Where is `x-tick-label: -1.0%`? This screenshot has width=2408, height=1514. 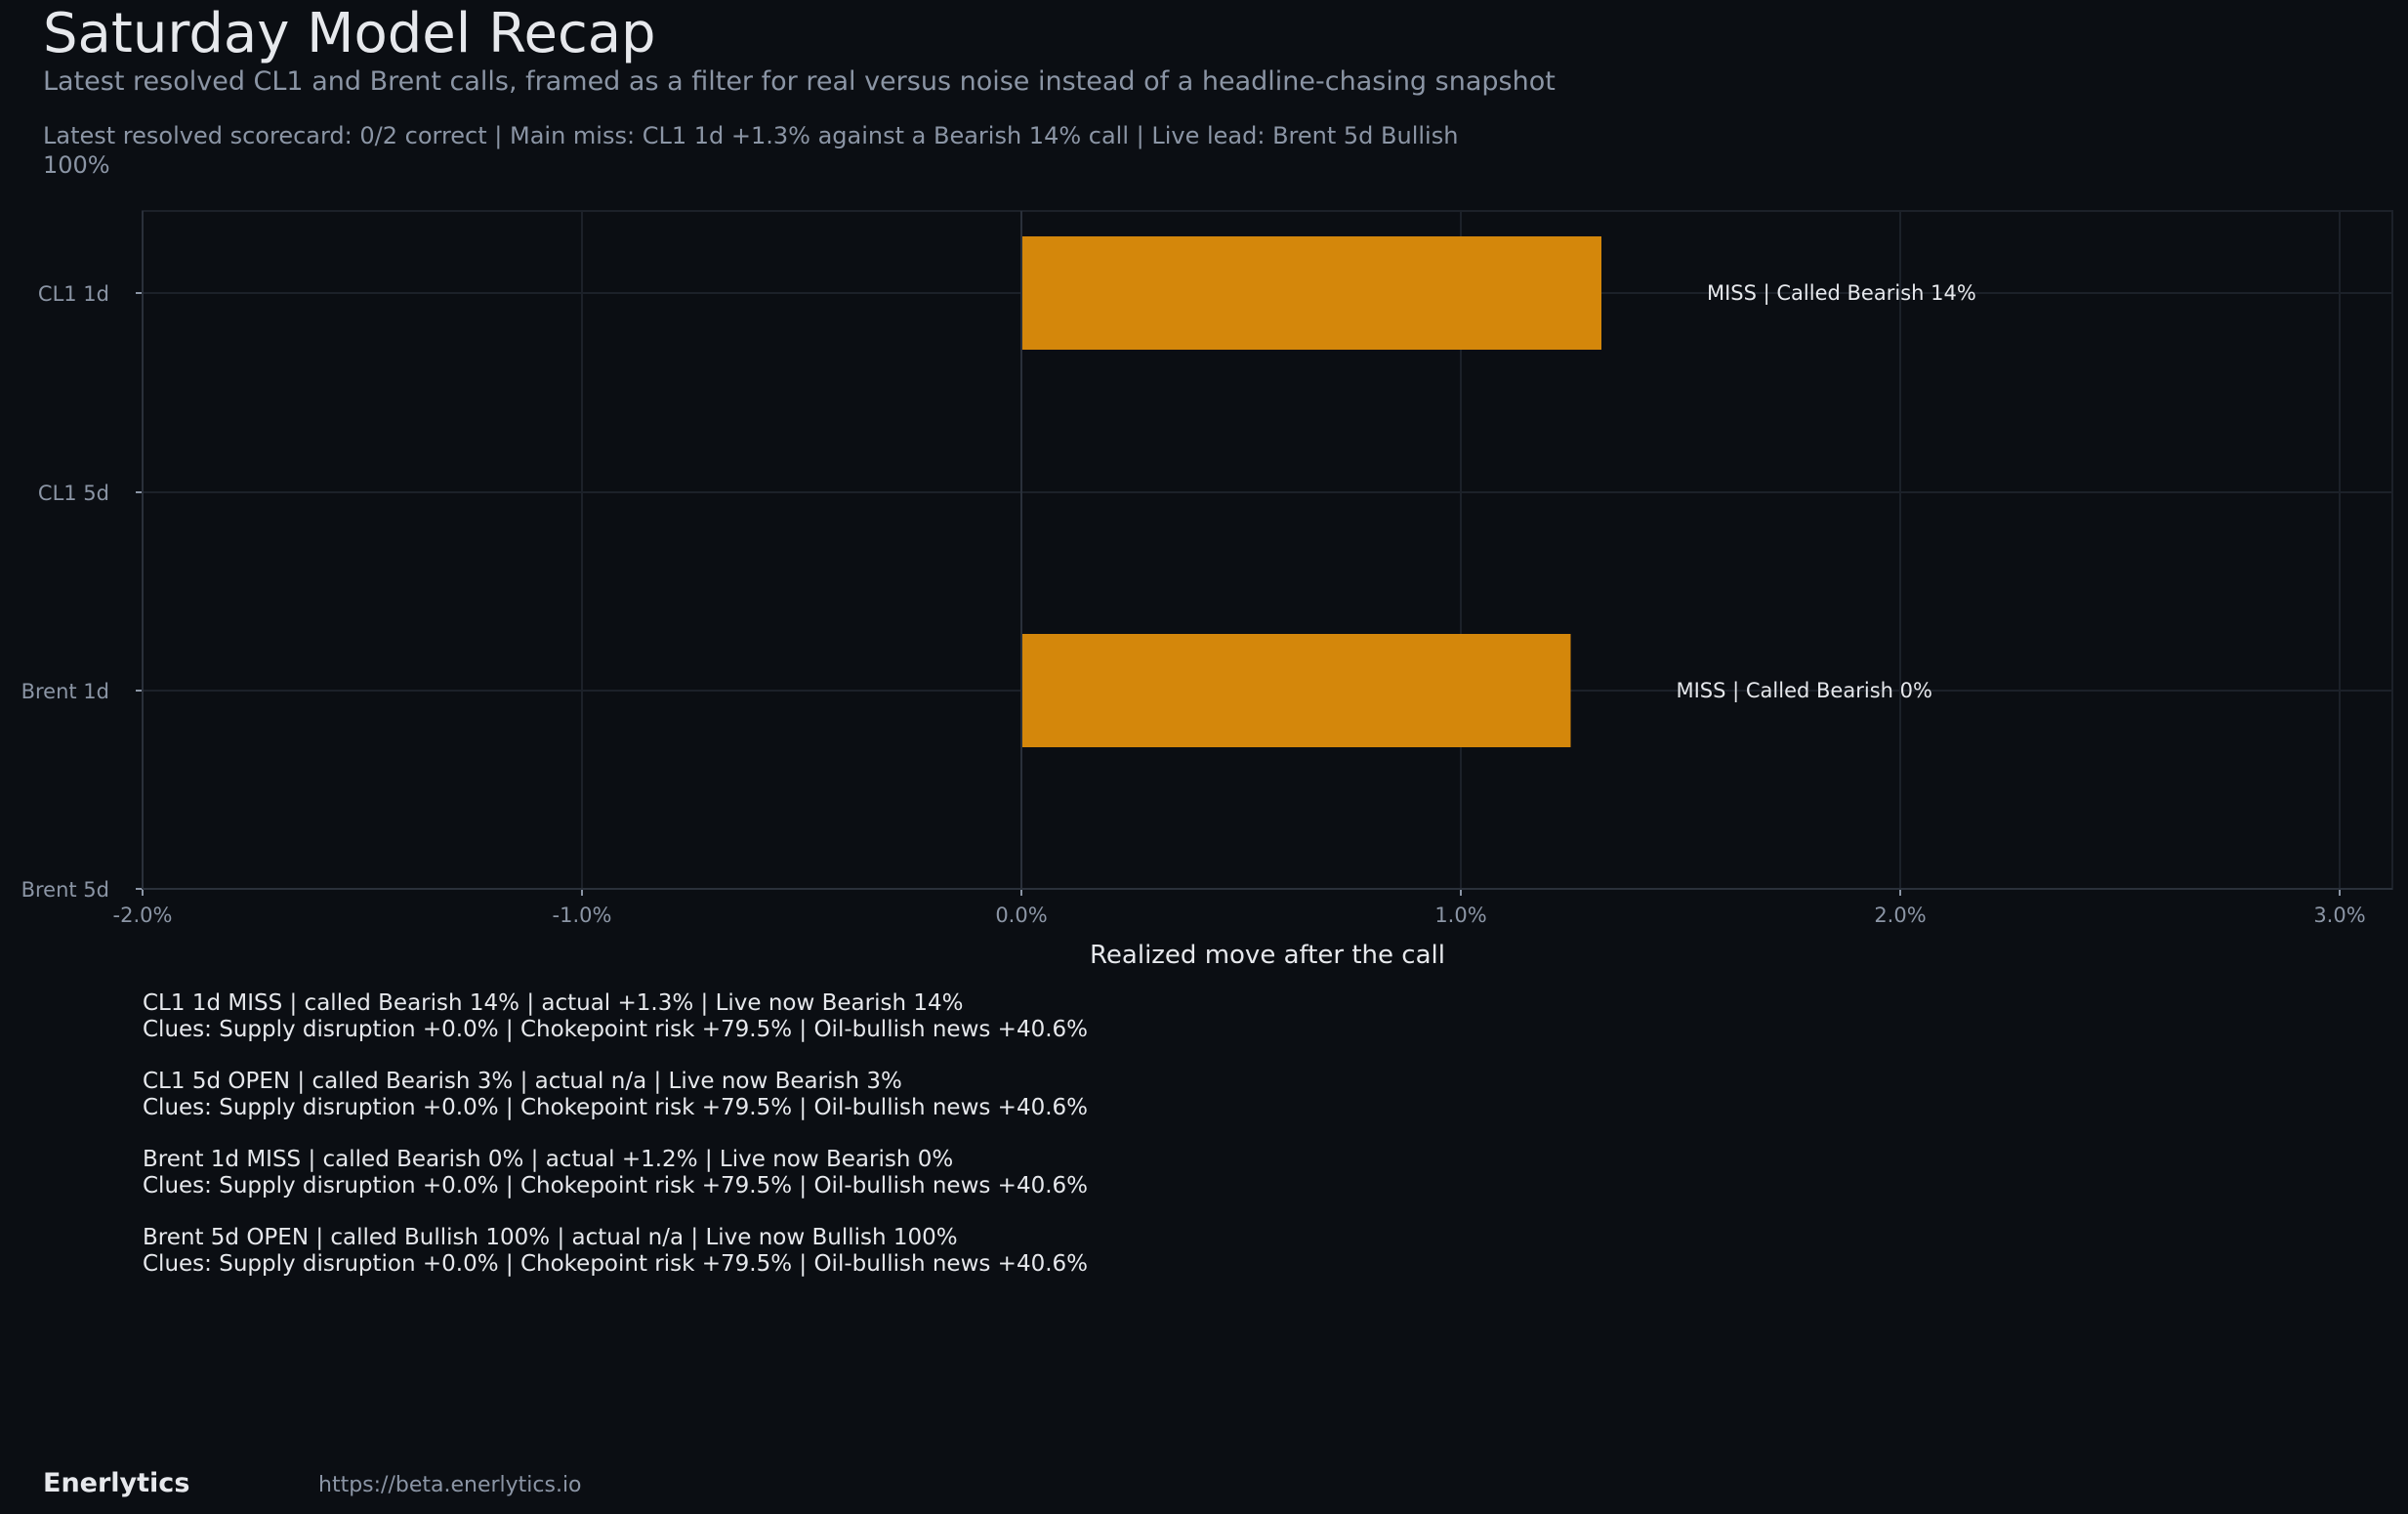
x-tick-label: -1.0% is located at coordinates (582, 915).